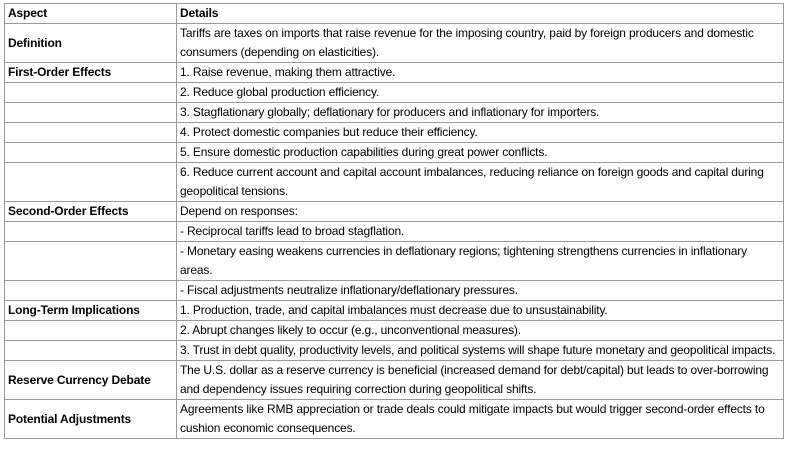  I want to click on details-cell: 2. Reduce global production efficiency., so click(480, 92).